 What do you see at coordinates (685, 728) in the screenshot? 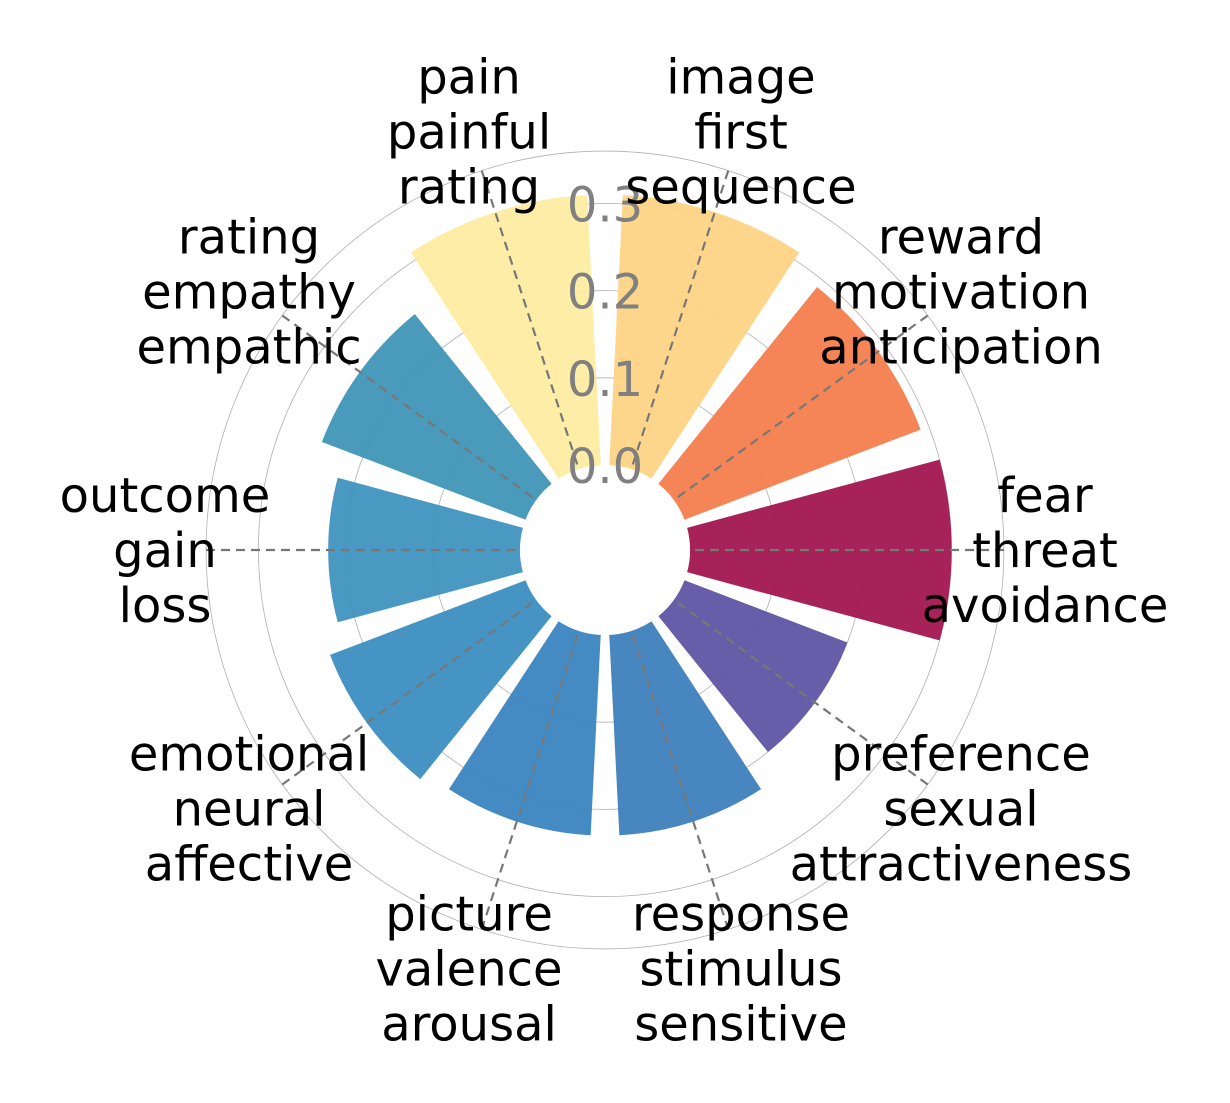
I see `bar-response` at bounding box center [685, 728].